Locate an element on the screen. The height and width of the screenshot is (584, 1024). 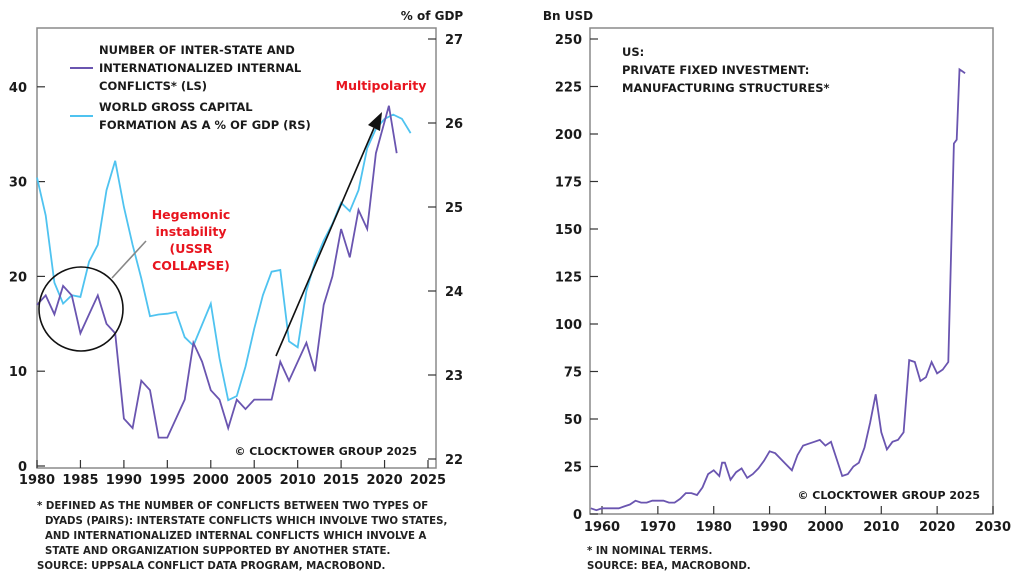
right-chart-y-tick-label: 50 is located at coordinates (573, 420).